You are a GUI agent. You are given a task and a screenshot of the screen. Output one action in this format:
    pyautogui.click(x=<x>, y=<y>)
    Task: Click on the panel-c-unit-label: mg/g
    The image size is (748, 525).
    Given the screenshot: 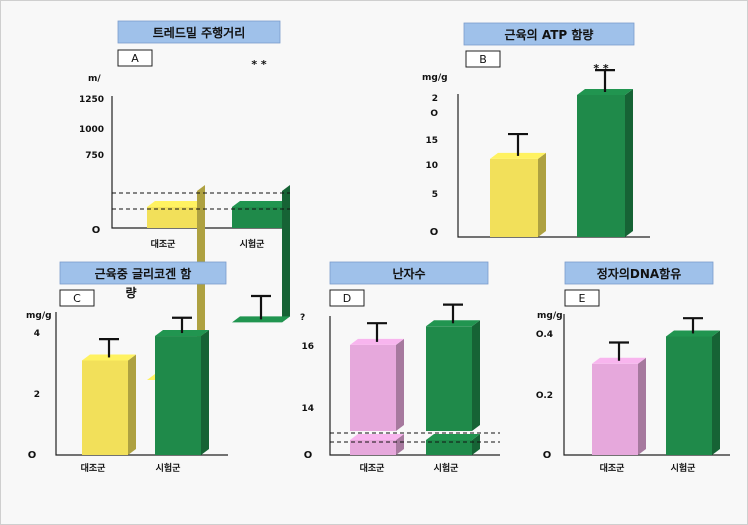 What is the action you would take?
    pyautogui.click(x=39, y=316)
    